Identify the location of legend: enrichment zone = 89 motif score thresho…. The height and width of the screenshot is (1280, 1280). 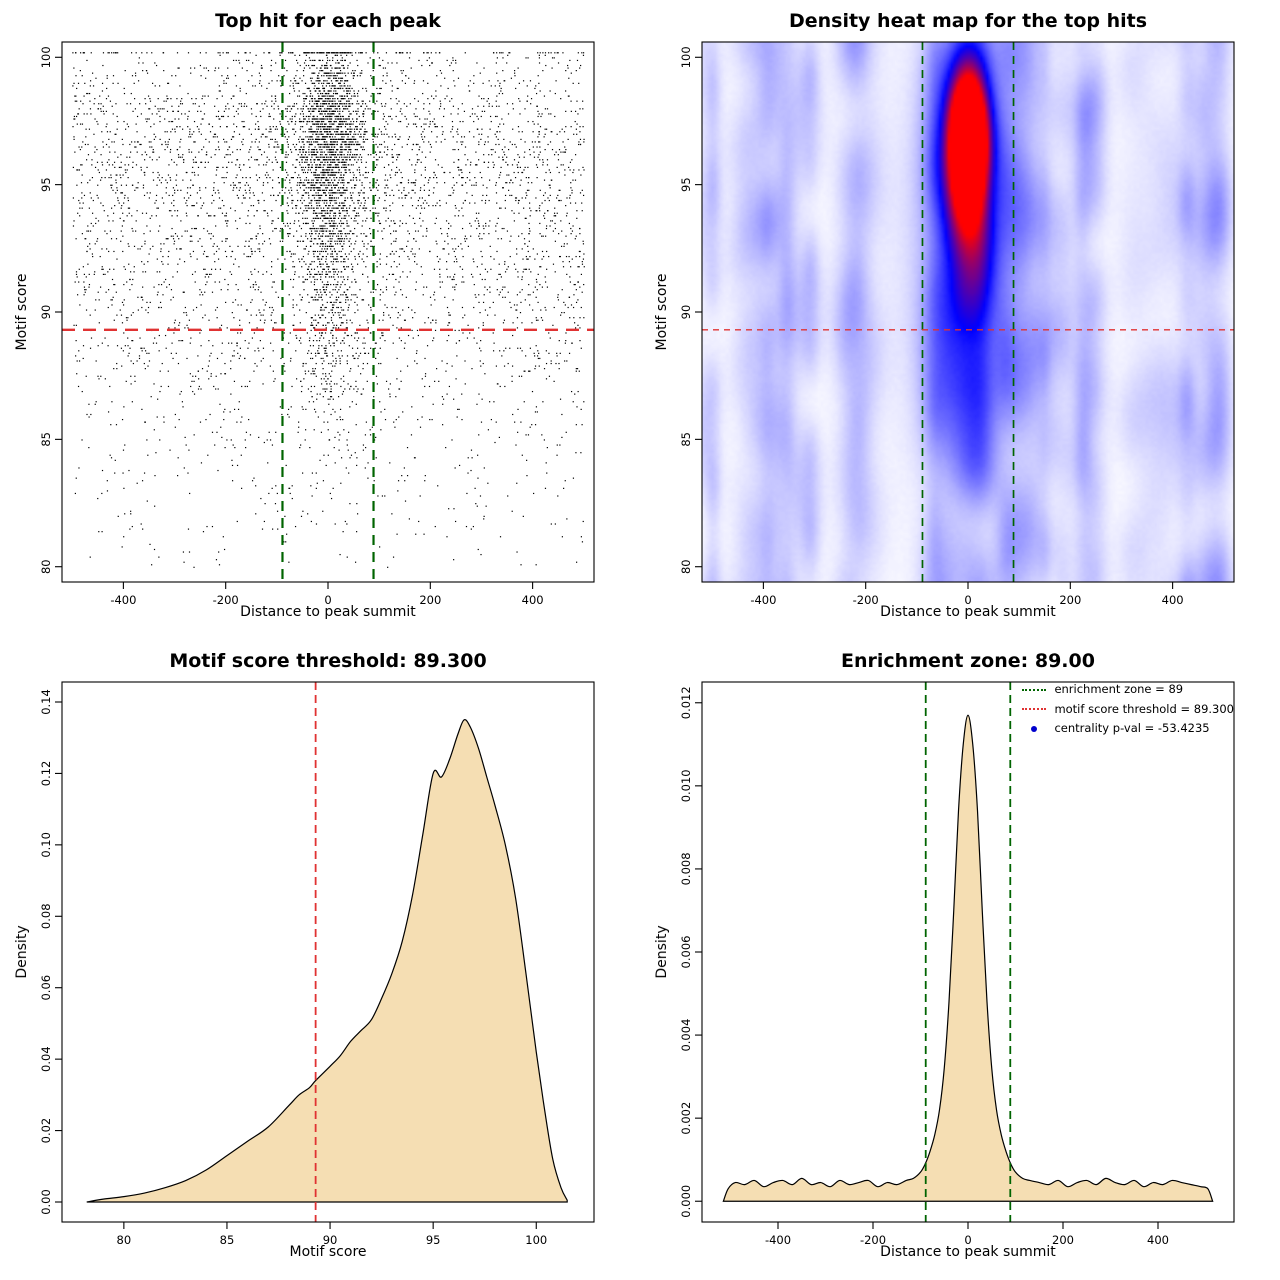
(1128, 709).